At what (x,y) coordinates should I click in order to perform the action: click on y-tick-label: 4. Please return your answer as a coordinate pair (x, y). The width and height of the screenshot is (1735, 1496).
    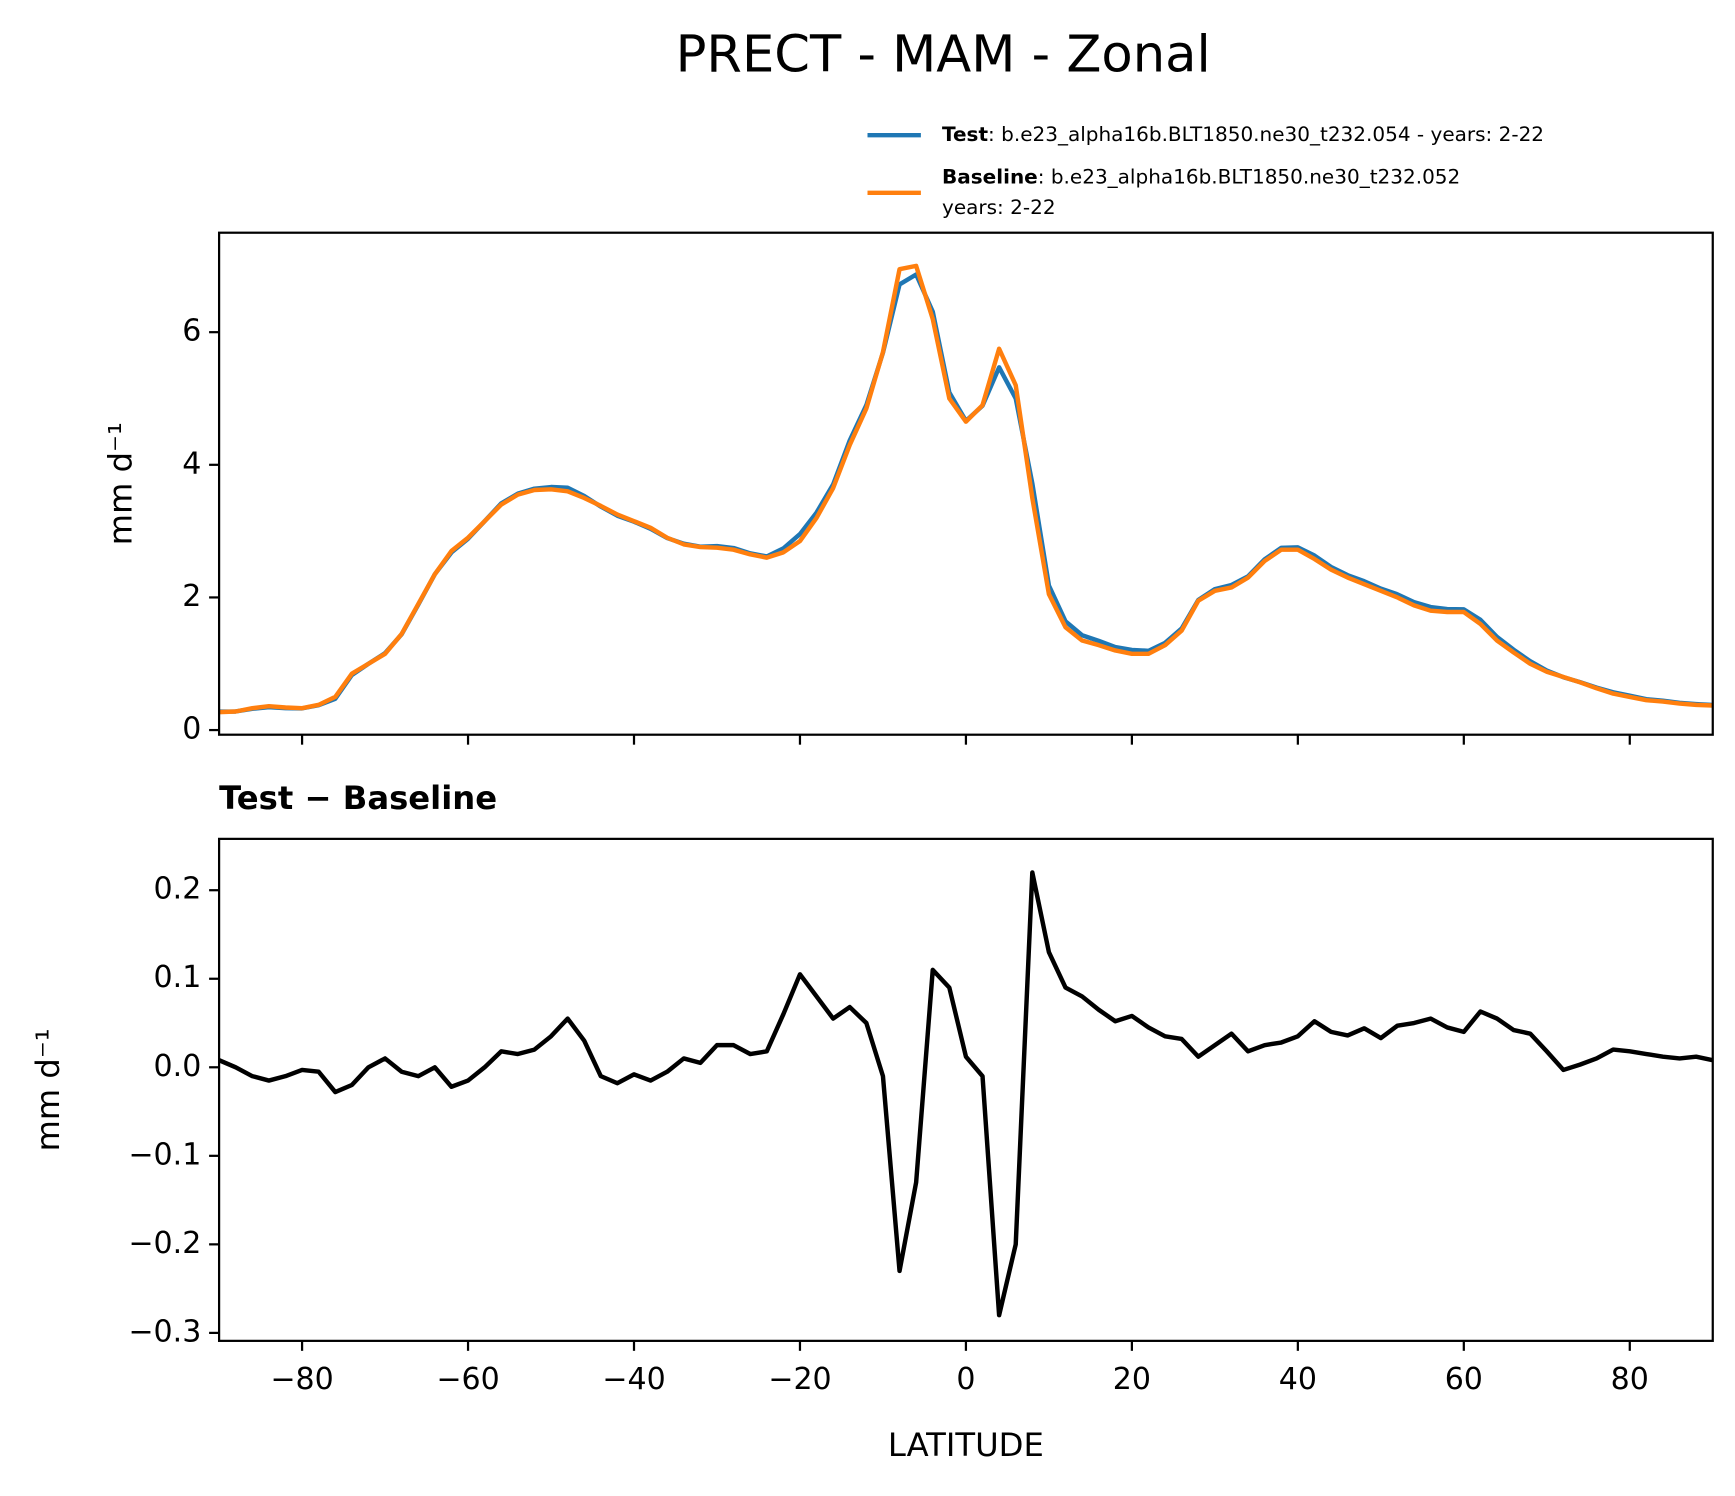
    Looking at the image, I should click on (191, 463).